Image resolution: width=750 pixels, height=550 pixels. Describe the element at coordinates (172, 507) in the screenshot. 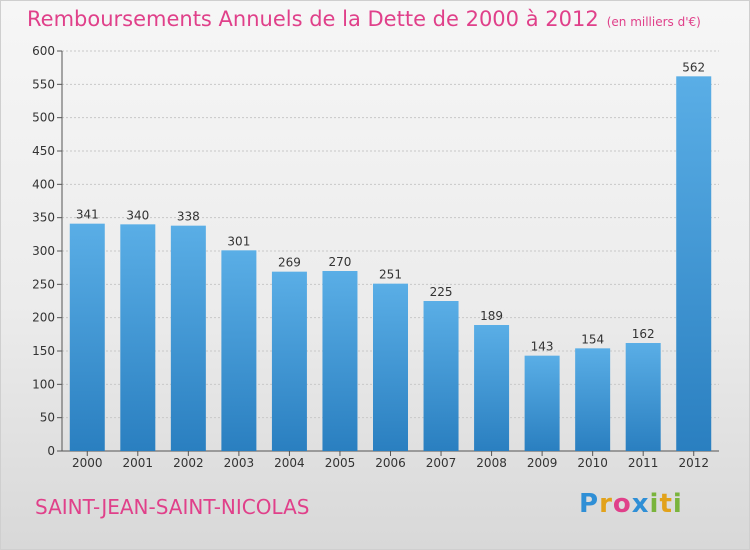

I see `commune-name: SAINT-JEAN-SAINT-NICOLAS` at that location.